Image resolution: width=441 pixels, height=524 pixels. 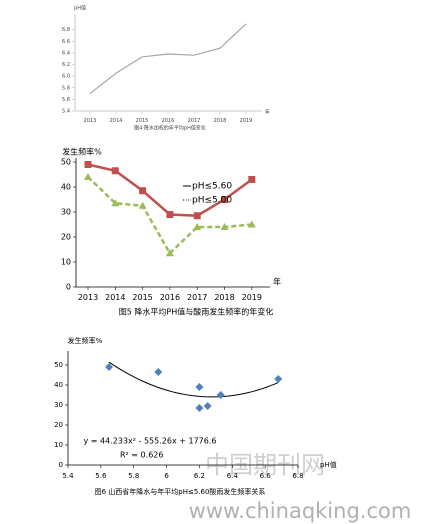 What do you see at coordinates (141, 455) in the screenshot?
I see `trend-r2: R² = 0.626` at bounding box center [141, 455].